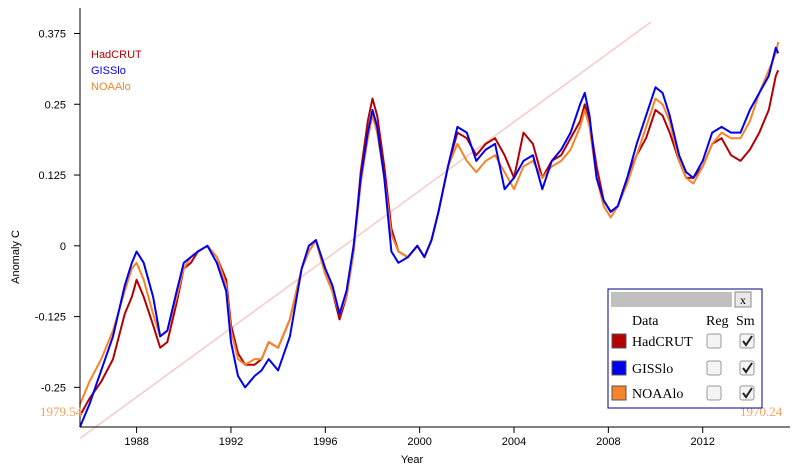  Describe the element at coordinates (57, 211) in the screenshot. I see `y-ticks: -0.25 -0.125 0 0.125 0.25 0.375` at that location.